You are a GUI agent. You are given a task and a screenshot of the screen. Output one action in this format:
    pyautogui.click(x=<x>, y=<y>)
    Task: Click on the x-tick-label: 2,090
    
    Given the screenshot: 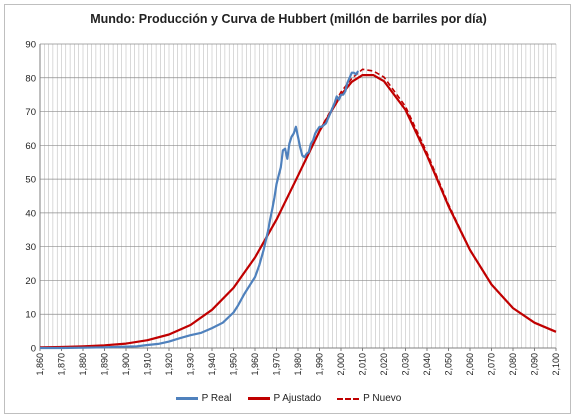 What is the action you would take?
    pyautogui.click(x=535, y=364)
    